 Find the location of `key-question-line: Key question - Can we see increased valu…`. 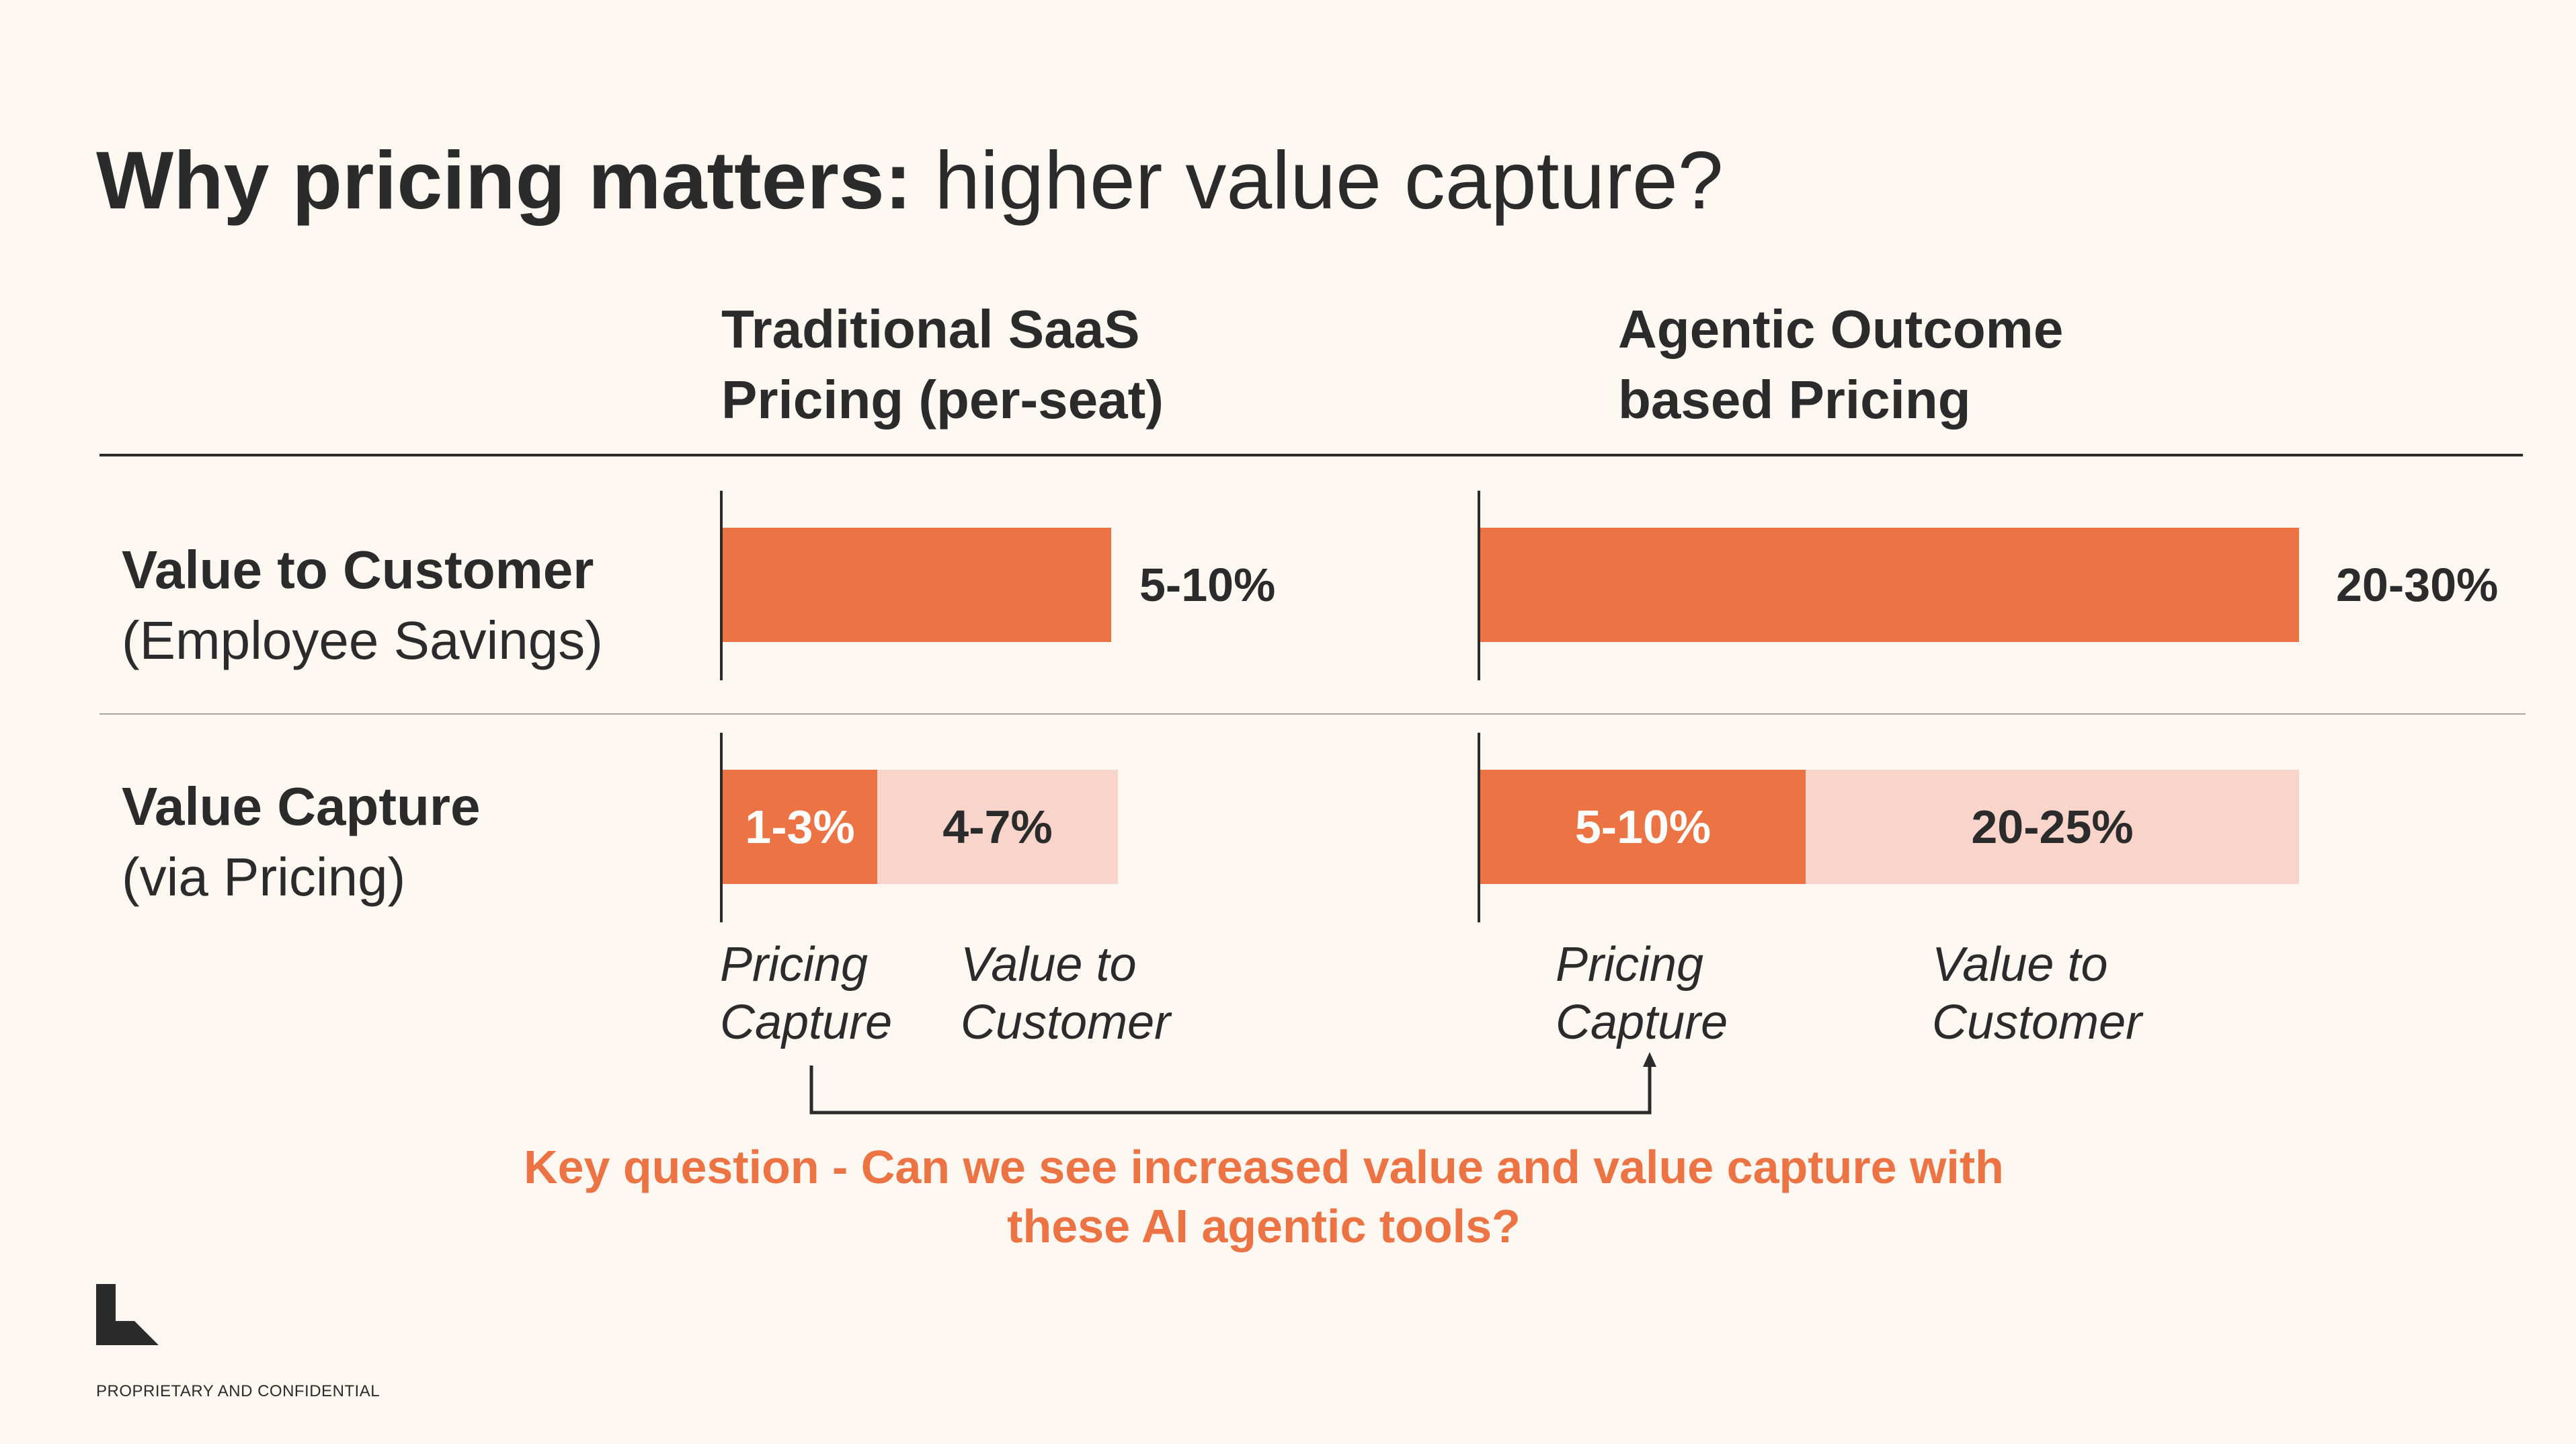

key-question-line: Key question - Can we see increased valu… is located at coordinates (1264, 1167).